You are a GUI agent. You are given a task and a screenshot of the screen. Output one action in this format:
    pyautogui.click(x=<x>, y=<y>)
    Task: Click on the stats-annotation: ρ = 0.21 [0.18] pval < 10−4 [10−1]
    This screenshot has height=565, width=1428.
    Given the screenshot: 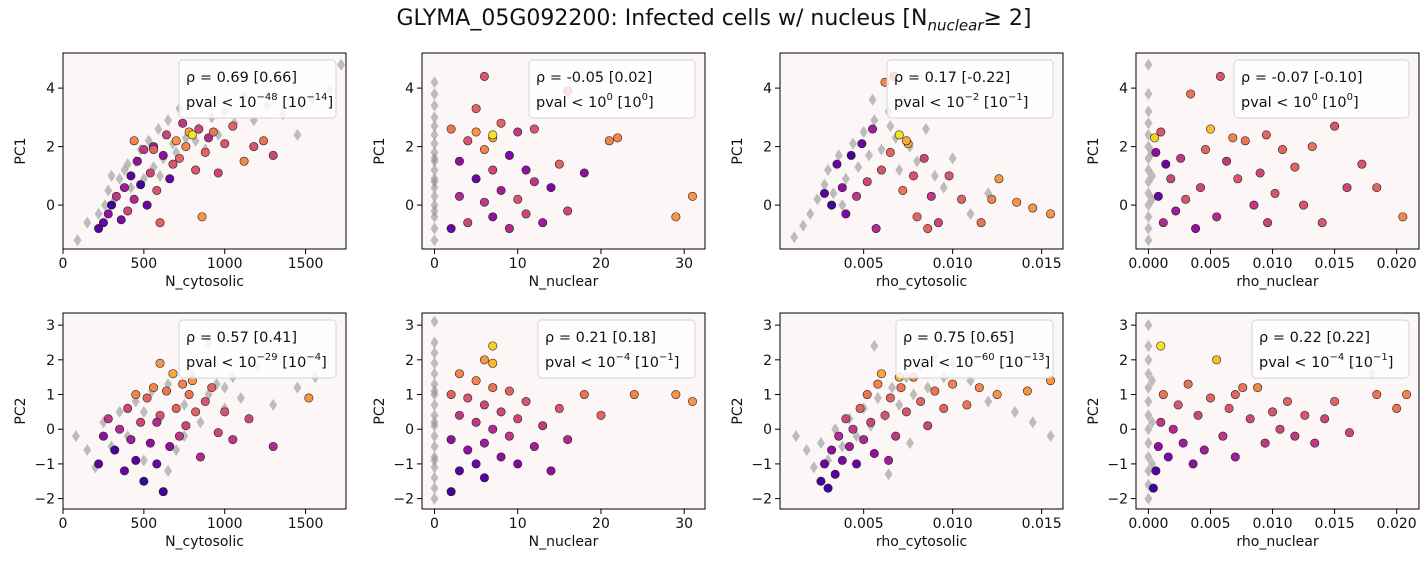 What is the action you would take?
    pyautogui.click(x=616, y=349)
    